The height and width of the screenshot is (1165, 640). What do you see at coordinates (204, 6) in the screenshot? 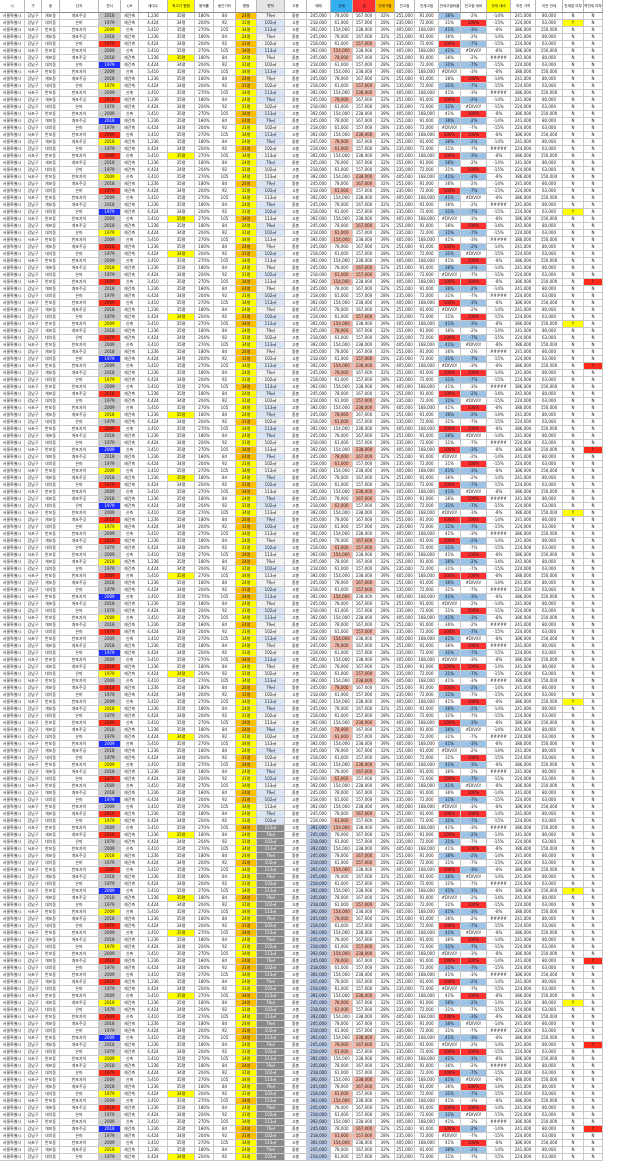
I see `column-header: 용적률` at bounding box center [204, 6].